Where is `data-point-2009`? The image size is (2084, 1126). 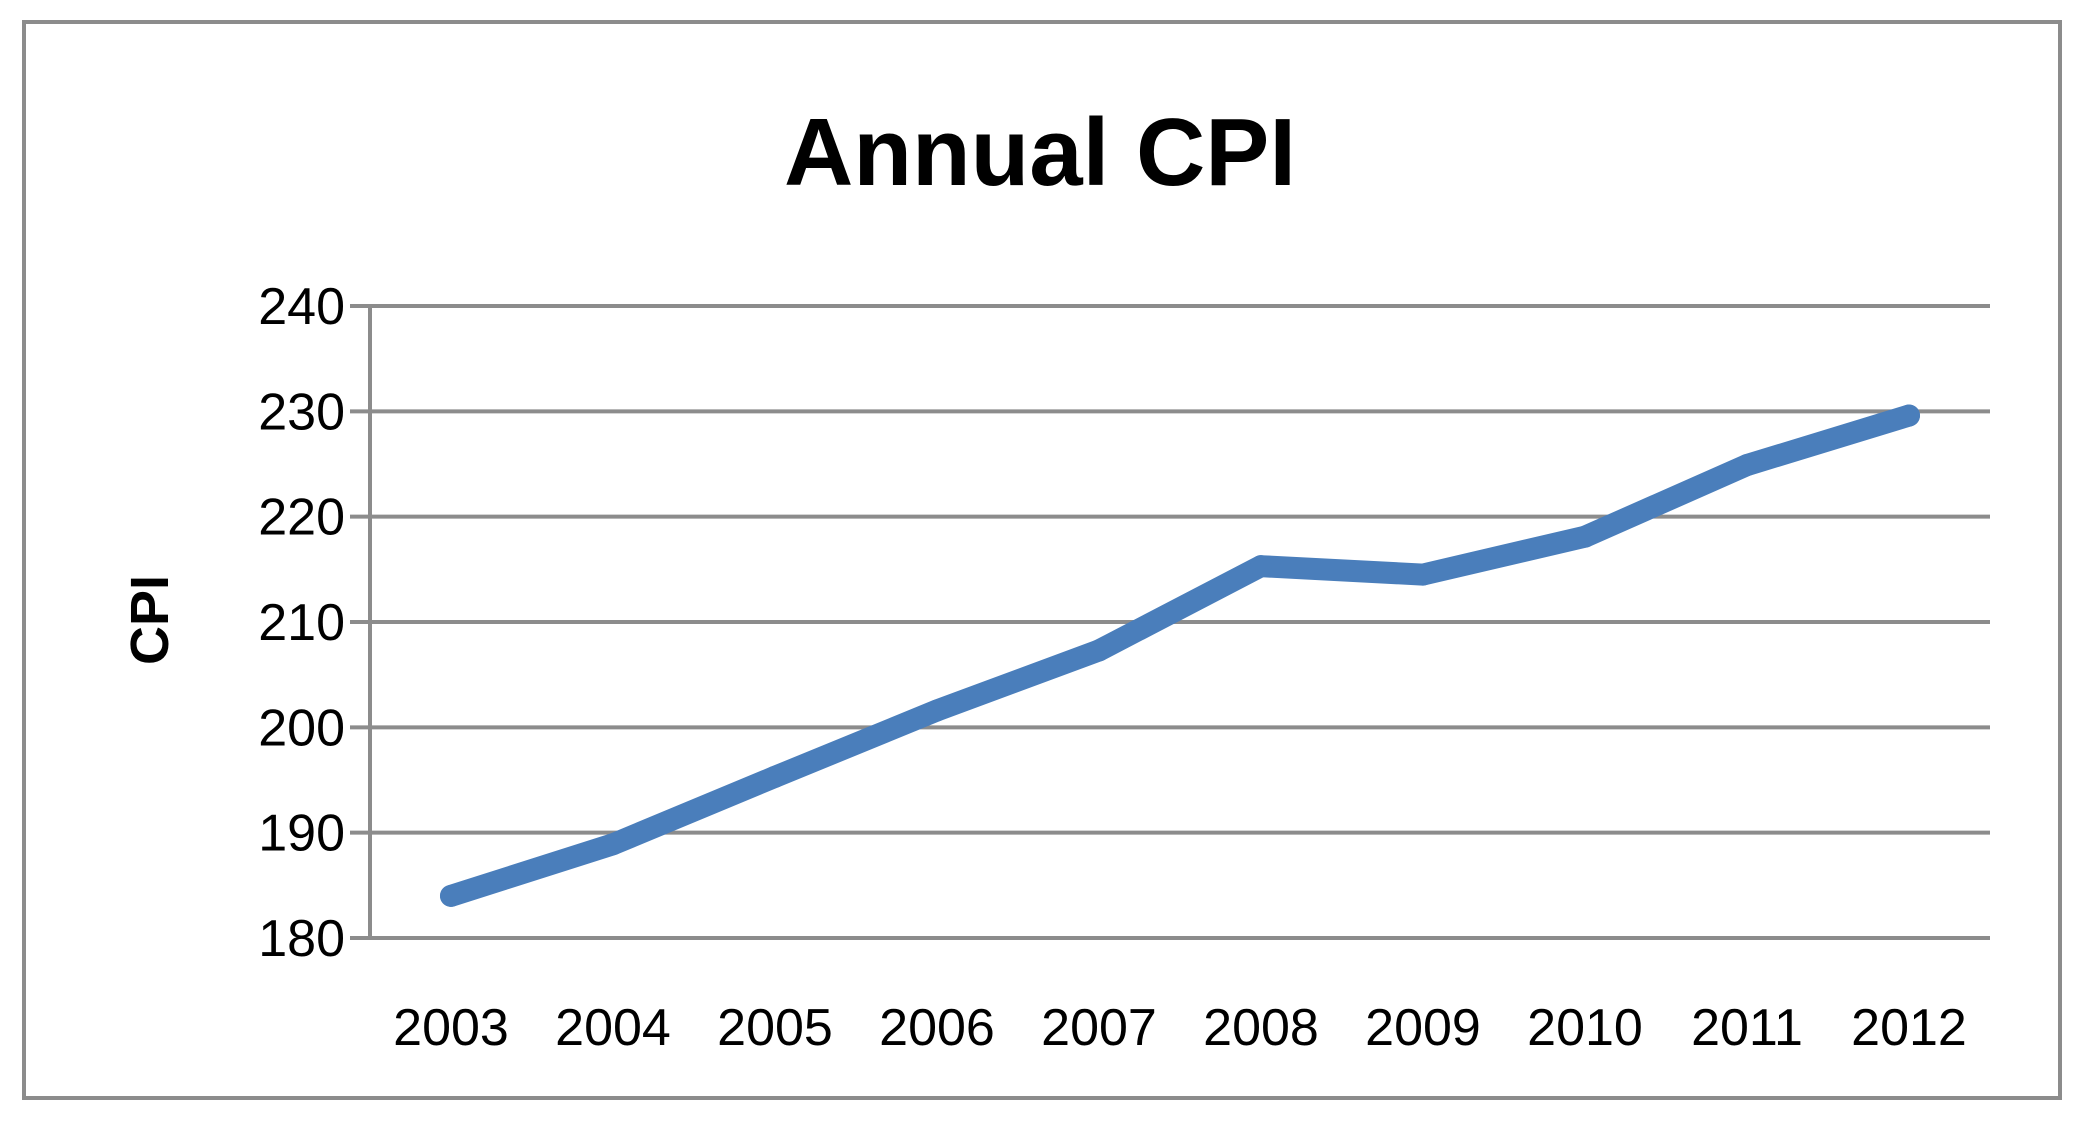 data-point-2009 is located at coordinates (1423, 574).